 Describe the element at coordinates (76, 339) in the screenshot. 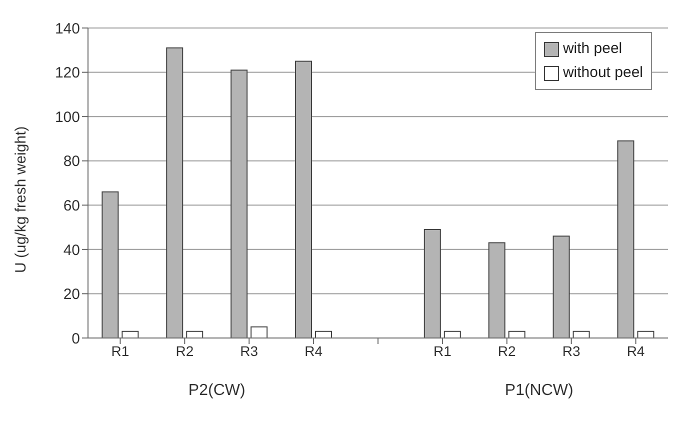

I see `y-tick-label: 0` at that location.